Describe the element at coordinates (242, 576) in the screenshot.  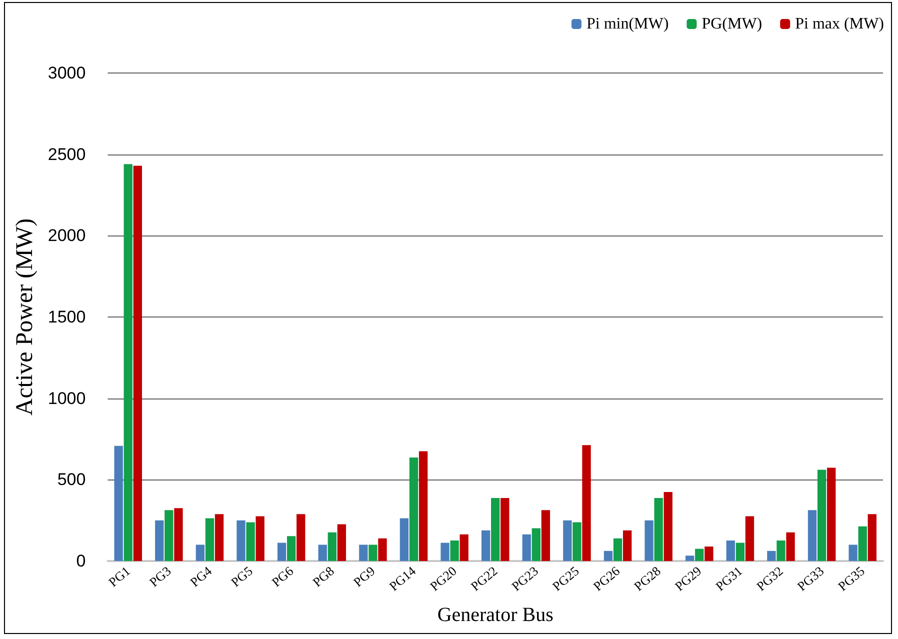
I see `x-tick-label: PG5` at that location.